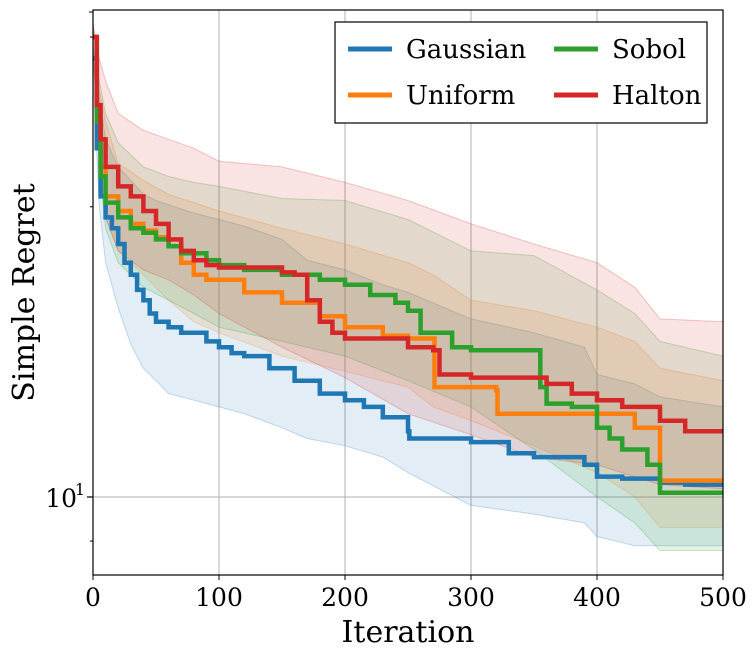 This screenshot has width=753, height=658. Describe the element at coordinates (93, 597) in the screenshot. I see `x-tick-label: 0` at that location.